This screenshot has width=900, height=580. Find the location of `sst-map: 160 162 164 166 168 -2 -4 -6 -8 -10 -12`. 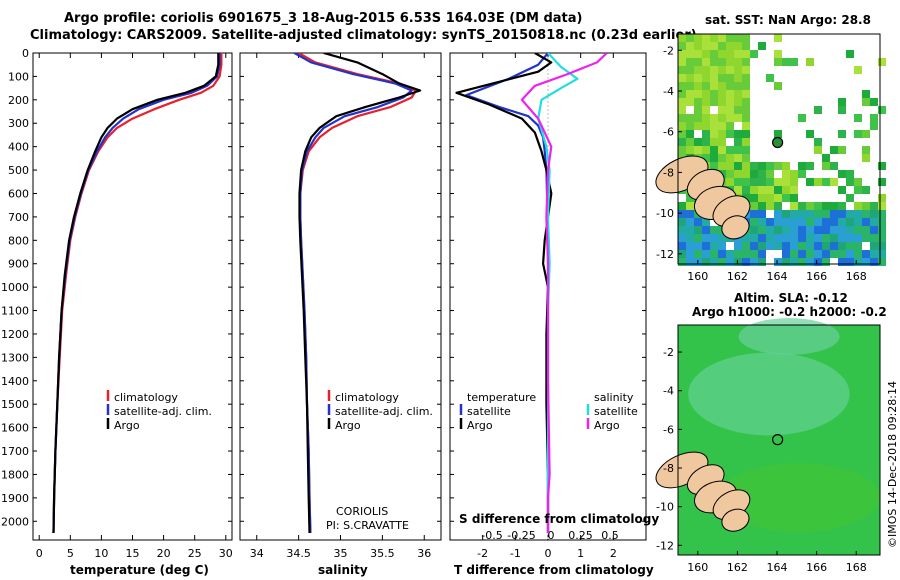

sst-map: 160 162 164 166 168 -2 -4 -6 -8 -10 -12 is located at coordinates (770, 158).